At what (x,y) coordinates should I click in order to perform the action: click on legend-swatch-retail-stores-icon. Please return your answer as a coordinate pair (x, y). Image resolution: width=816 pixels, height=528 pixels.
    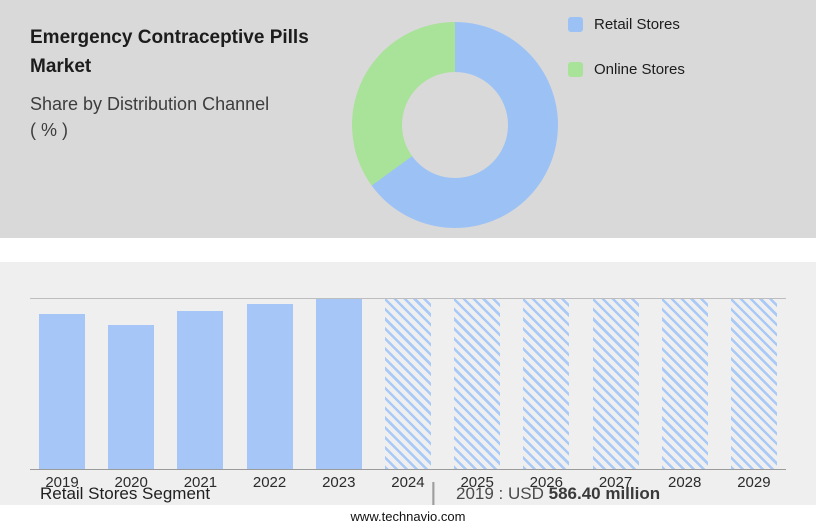
    Looking at the image, I should click on (575, 24).